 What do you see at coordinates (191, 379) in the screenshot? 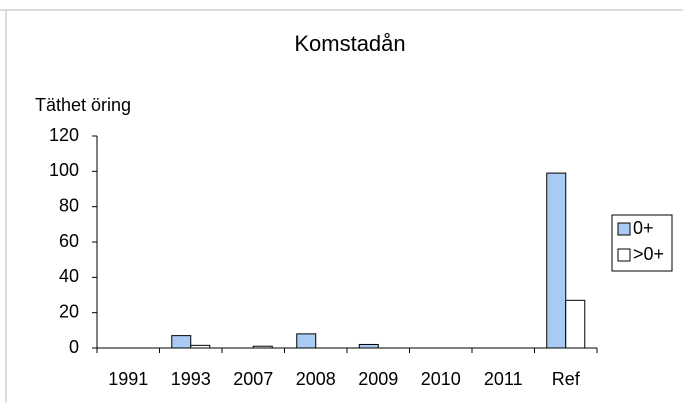
I see `x-tick-label: 1993` at bounding box center [191, 379].